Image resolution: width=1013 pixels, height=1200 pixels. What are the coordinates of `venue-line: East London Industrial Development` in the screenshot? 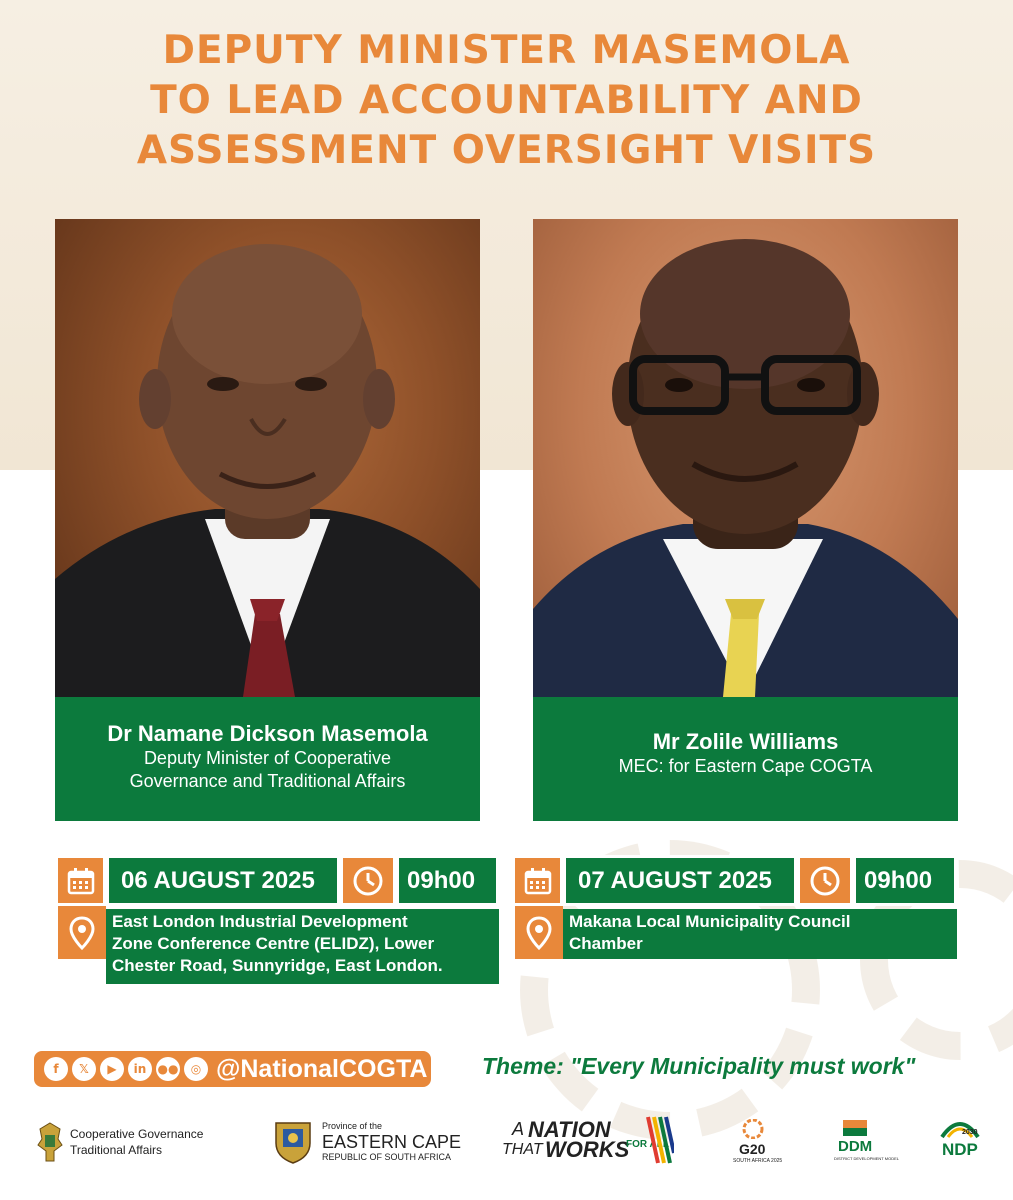 It's located at (260, 921).